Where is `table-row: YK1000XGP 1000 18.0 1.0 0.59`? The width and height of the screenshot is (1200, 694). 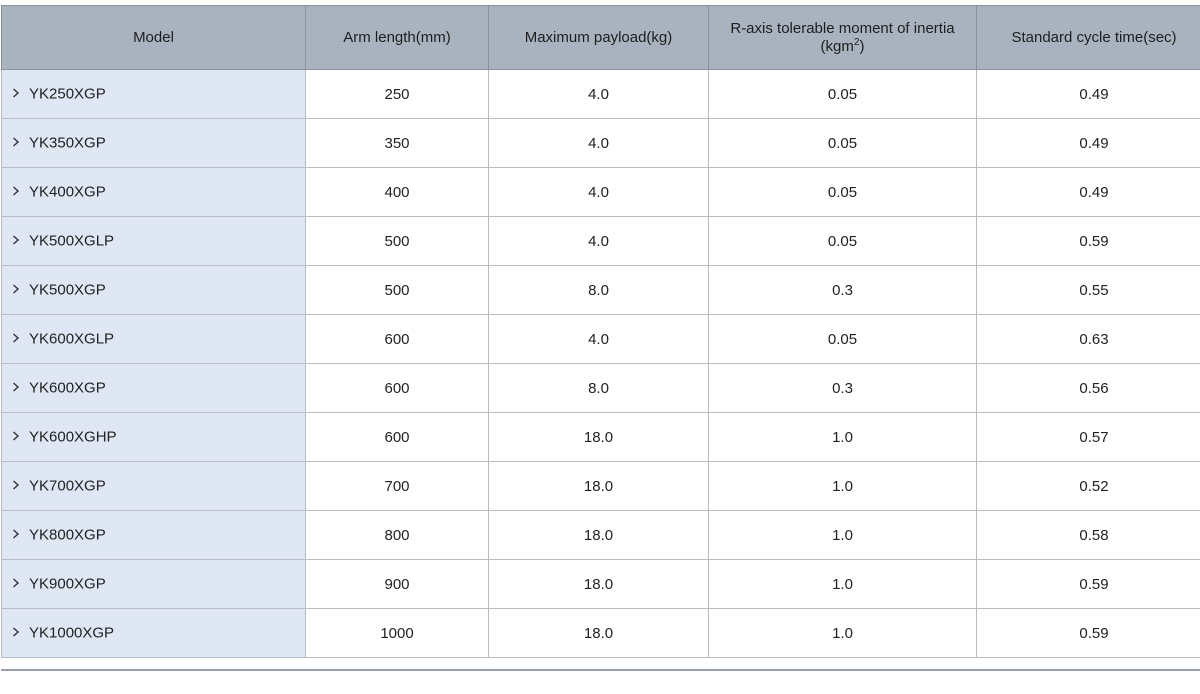 table-row: YK1000XGP 1000 18.0 1.0 0.59 is located at coordinates (600, 633).